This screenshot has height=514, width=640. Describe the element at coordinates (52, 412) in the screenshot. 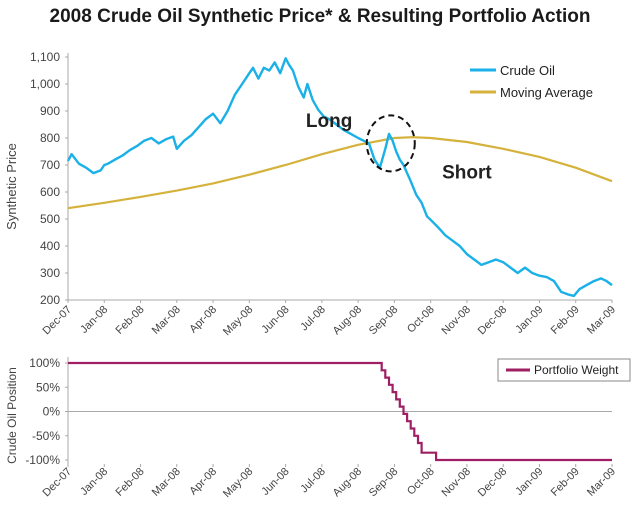

I see `bottom-y-tick-label: 0%` at that location.